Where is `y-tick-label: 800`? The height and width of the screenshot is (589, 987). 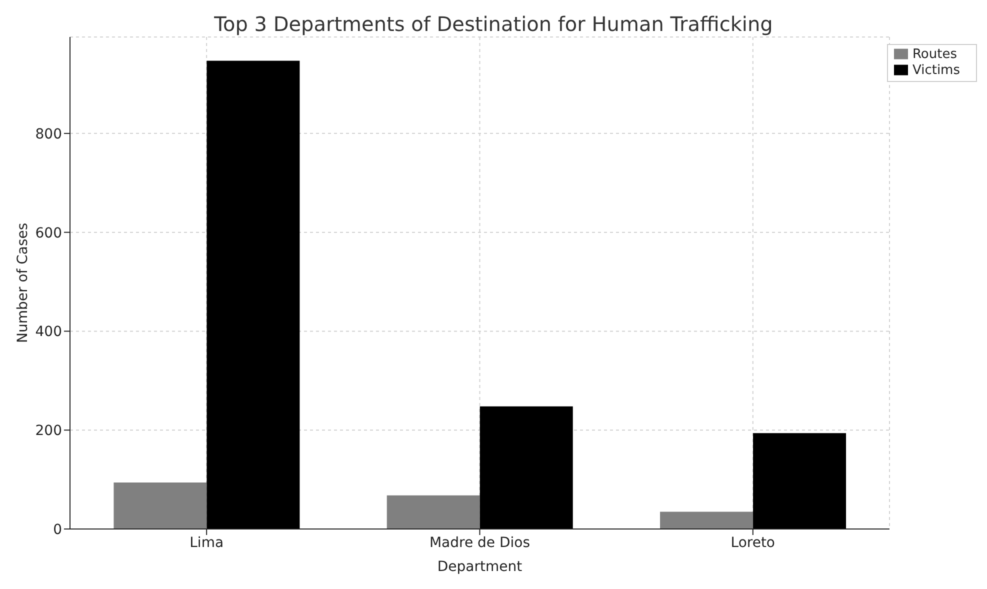
y-tick-label: 800 is located at coordinates (48, 134).